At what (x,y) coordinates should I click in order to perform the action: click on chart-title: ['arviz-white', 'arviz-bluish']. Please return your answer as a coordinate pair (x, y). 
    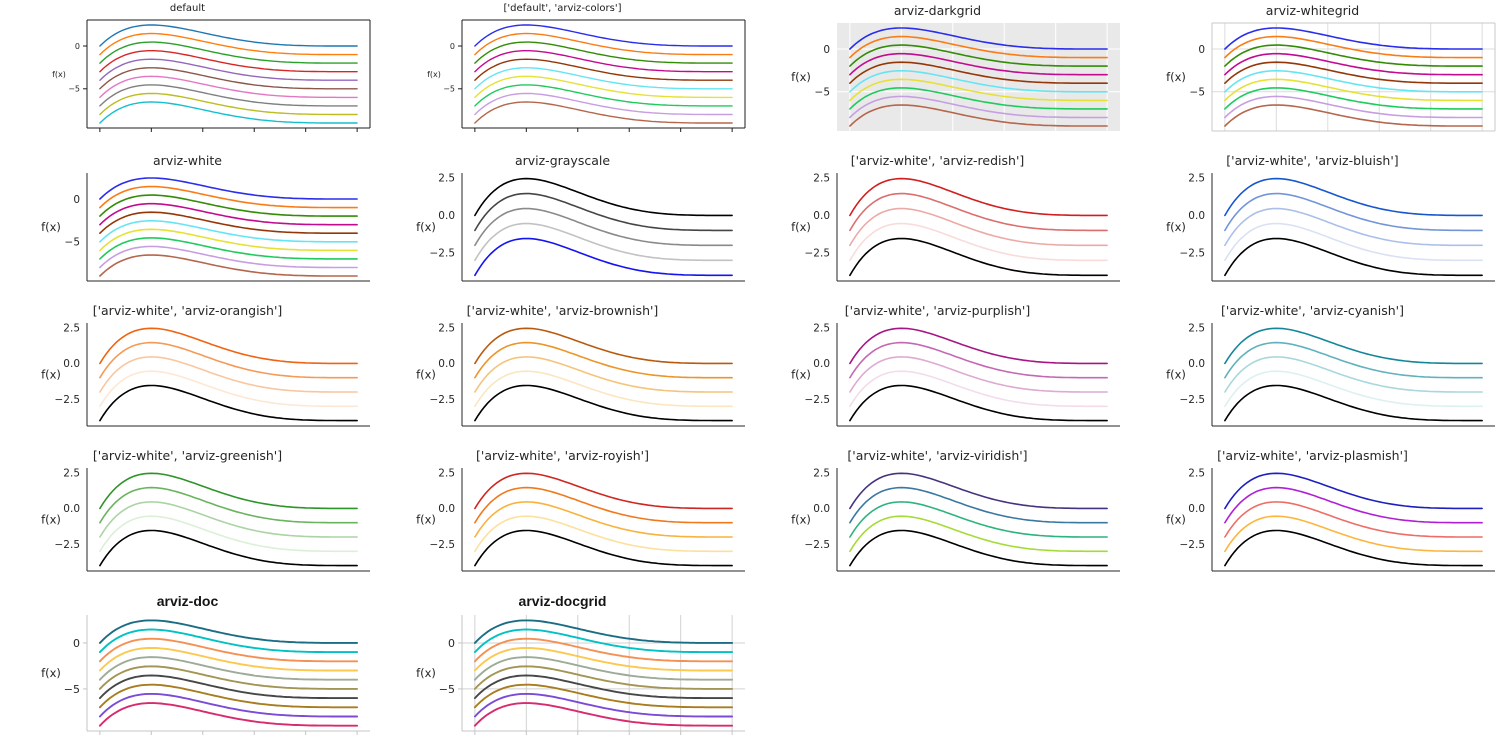
    Looking at the image, I should click on (1312, 160).